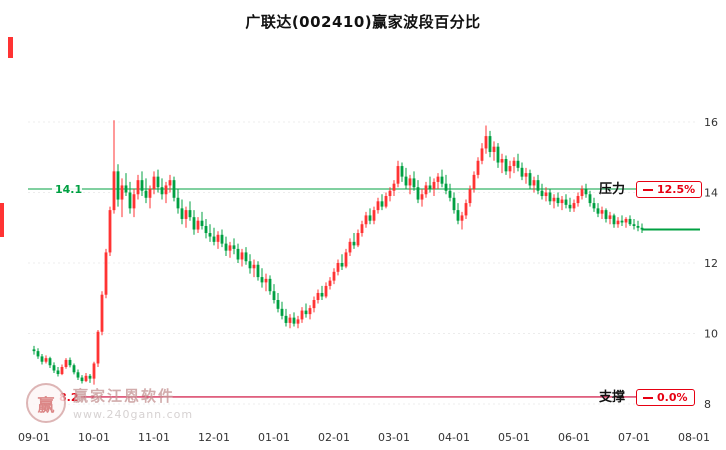 Image resolution: width=726 pixels, height=450 pixels. I want to click on support-label: 支撑, so click(612, 397).